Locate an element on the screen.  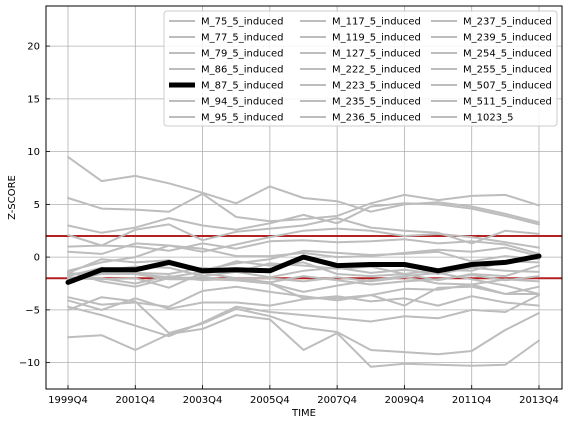
series-line-m-95-5-induced is located at coordinates (303, 241).